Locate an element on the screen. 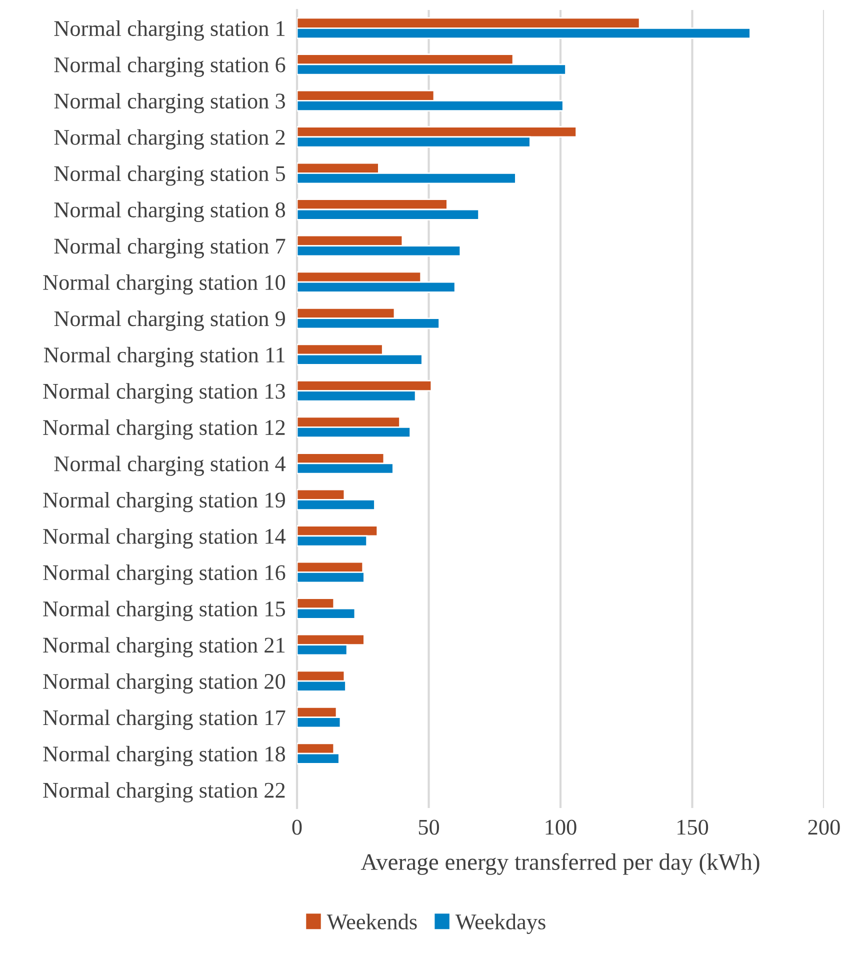  y-tick-label: Normal charging station 19 is located at coordinates (164, 502).